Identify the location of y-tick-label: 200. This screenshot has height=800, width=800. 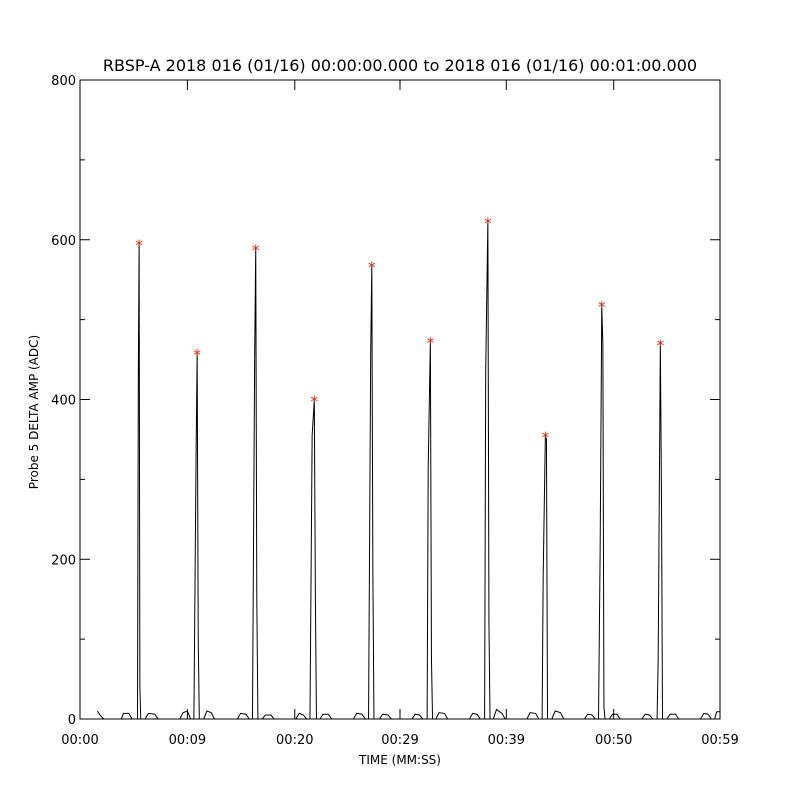
(63, 560).